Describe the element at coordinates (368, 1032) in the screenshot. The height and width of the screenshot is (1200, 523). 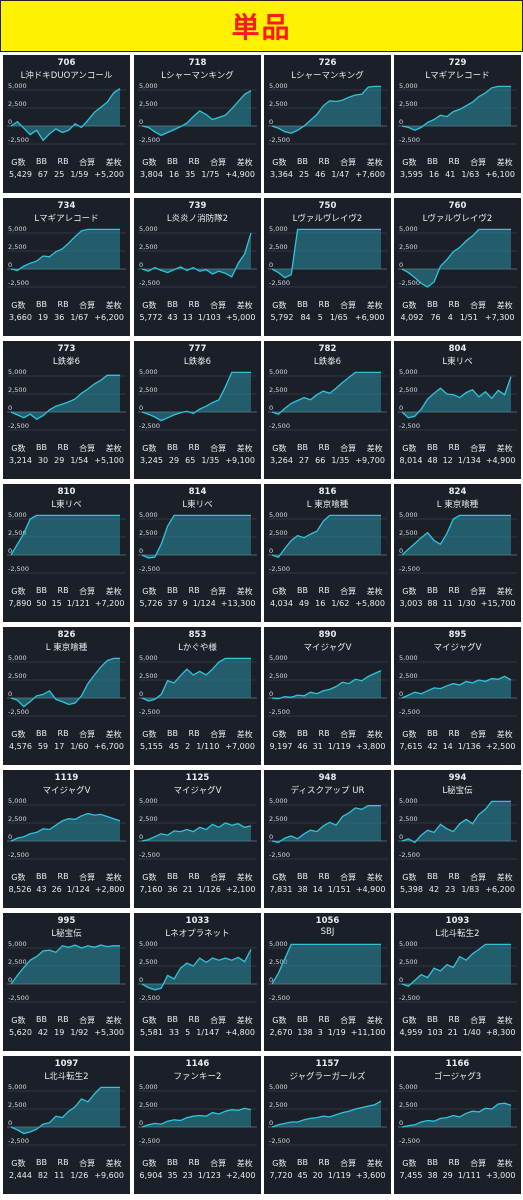
I see `stat-diff: +11,100` at that location.